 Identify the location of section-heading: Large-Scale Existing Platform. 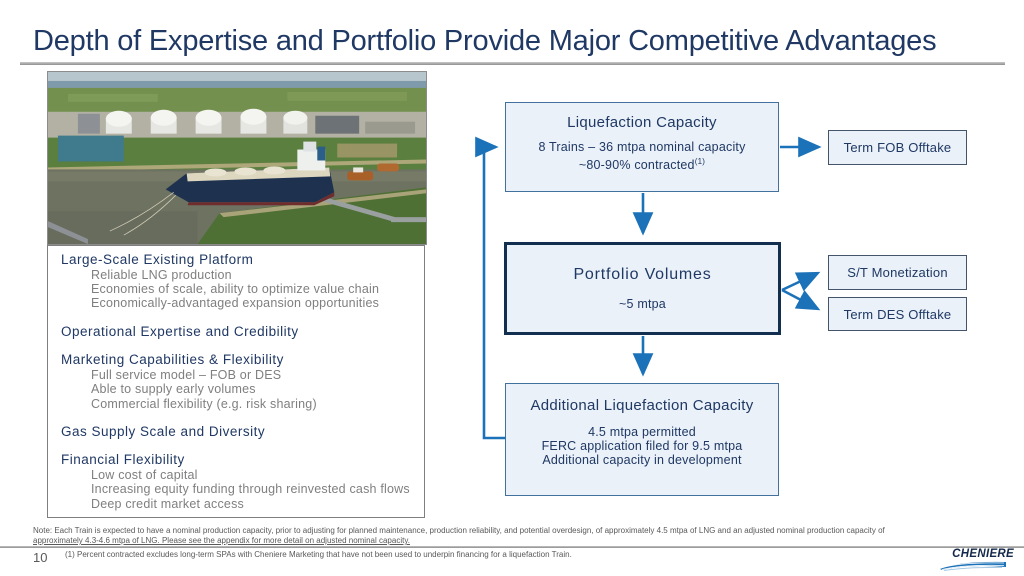
(157, 259).